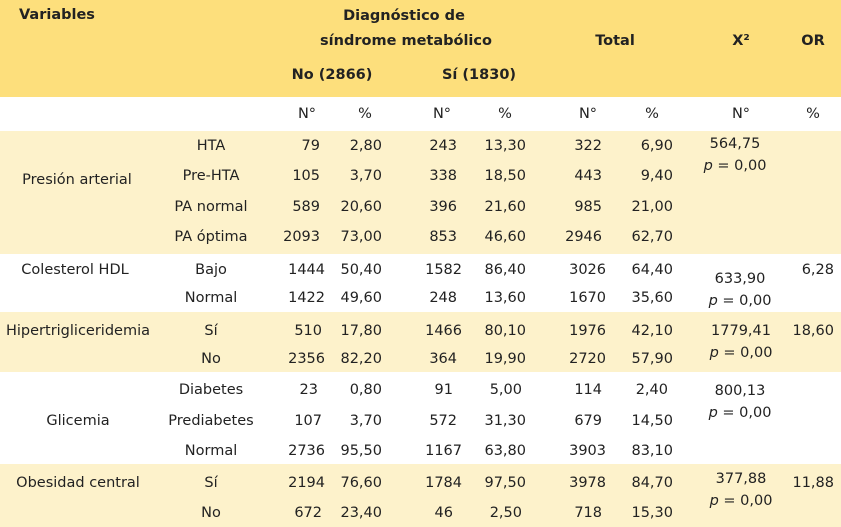  I want to click on table-cell: 2093, so click(301, 237).